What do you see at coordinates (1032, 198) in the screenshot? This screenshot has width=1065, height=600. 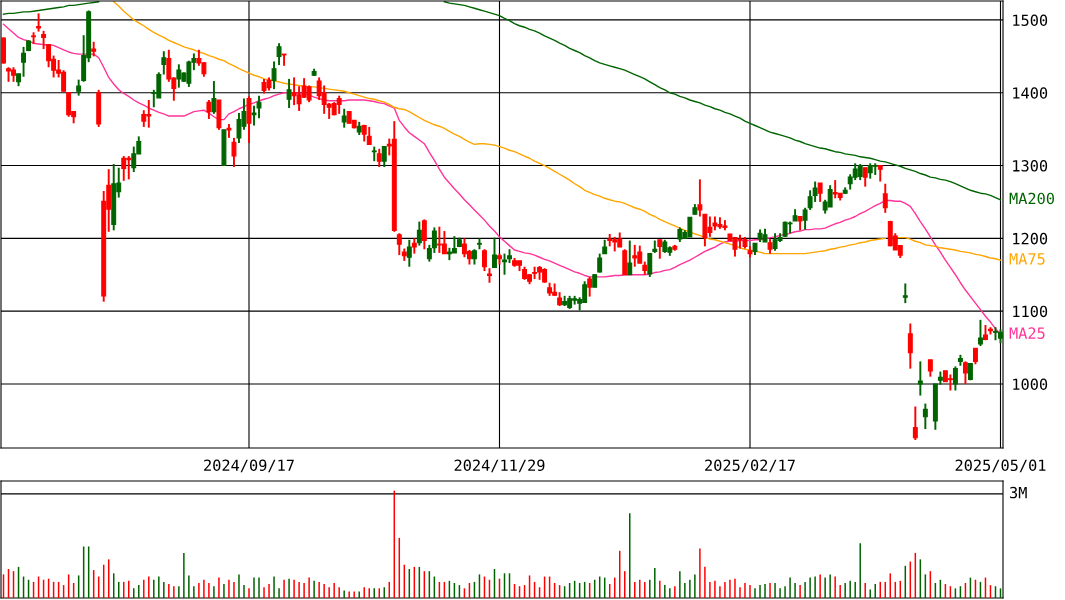 I see `series-label: MA200` at bounding box center [1032, 198].